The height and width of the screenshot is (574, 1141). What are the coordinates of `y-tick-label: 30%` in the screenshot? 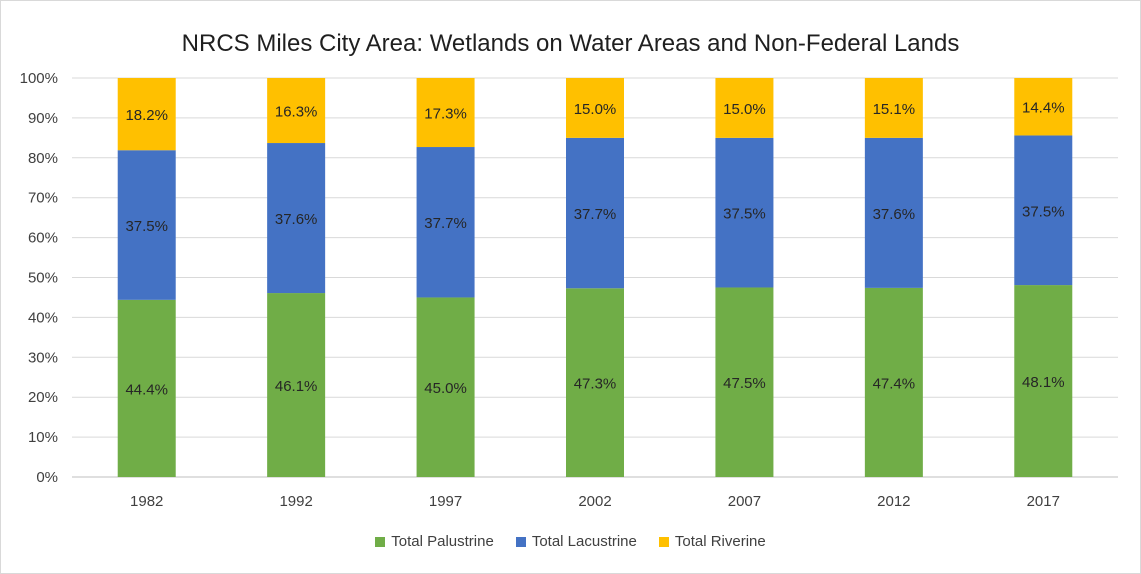 It's located at (43, 357).